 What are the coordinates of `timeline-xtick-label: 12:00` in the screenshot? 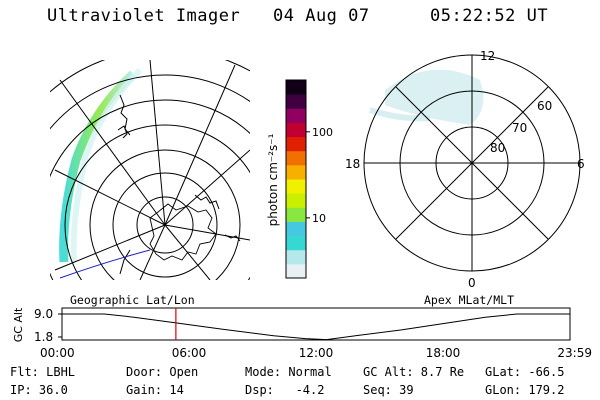 It's located at (316, 353).